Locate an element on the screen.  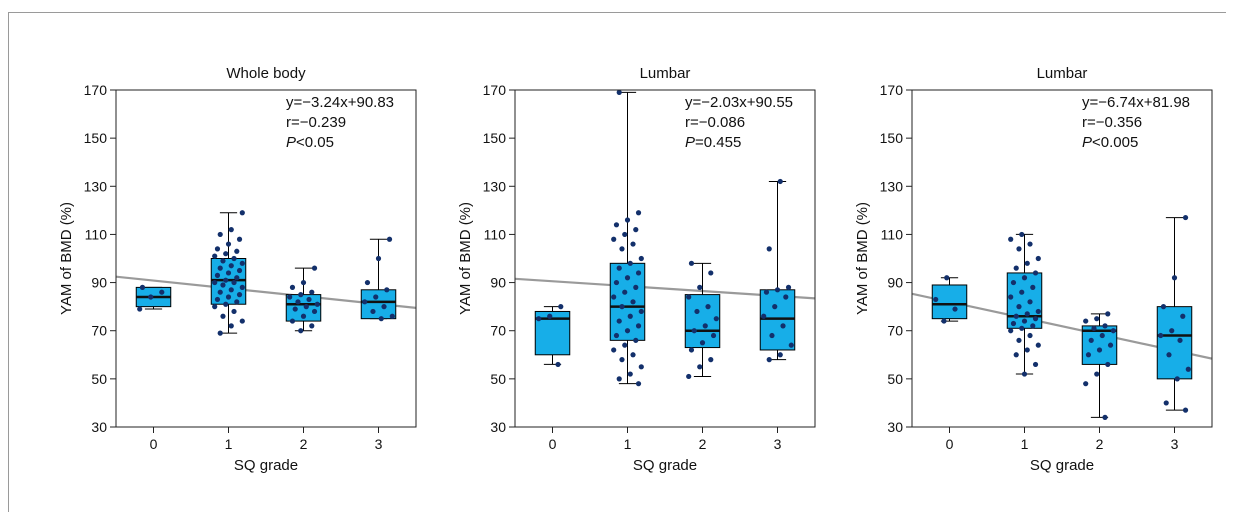
y-tick-label: 70 is located at coordinates (895, 331).